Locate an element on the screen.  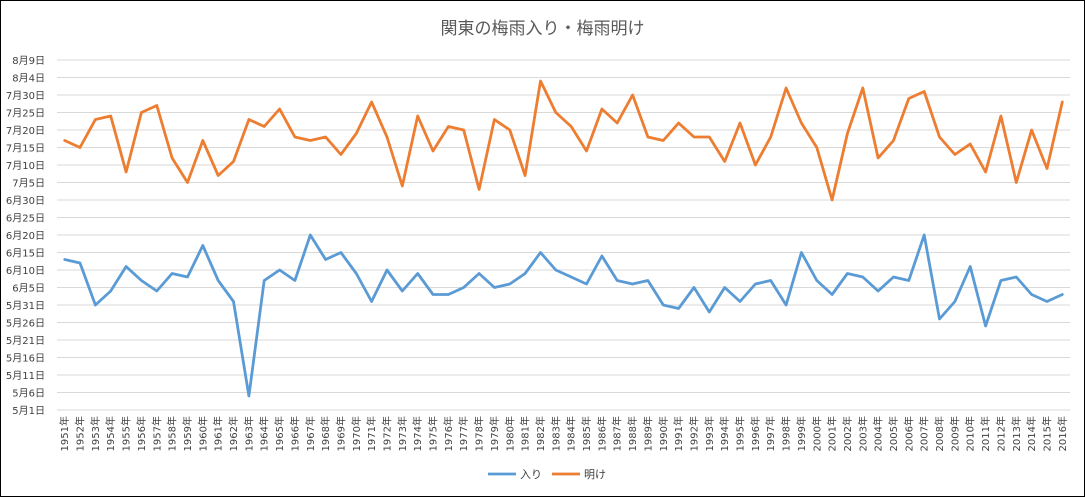
x-tick-label: 1959年 is located at coordinates (187, 433).